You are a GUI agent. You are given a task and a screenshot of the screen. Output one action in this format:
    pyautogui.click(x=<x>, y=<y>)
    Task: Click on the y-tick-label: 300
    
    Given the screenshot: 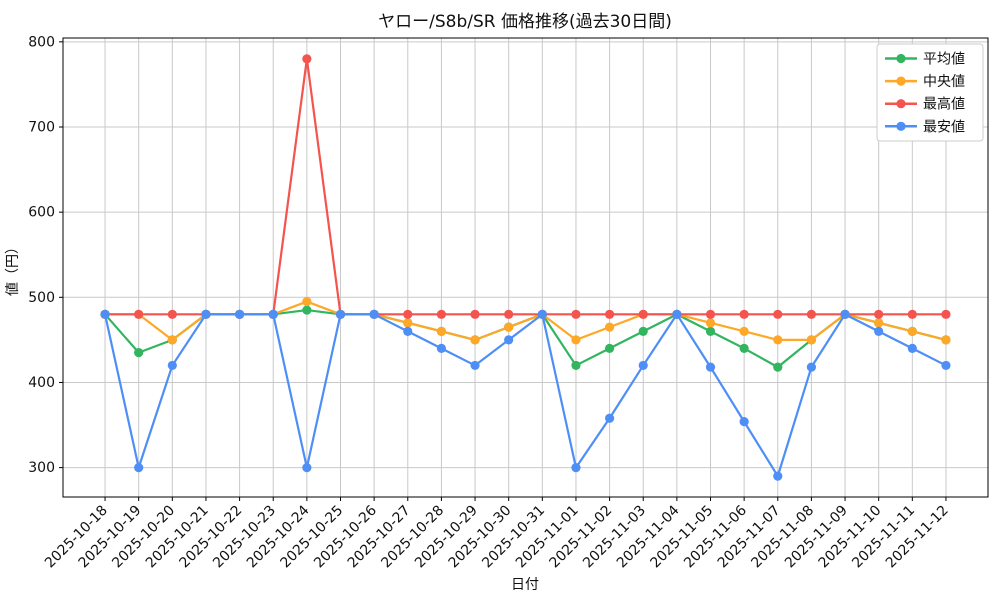 What is the action you would take?
    pyautogui.click(x=41, y=468)
    